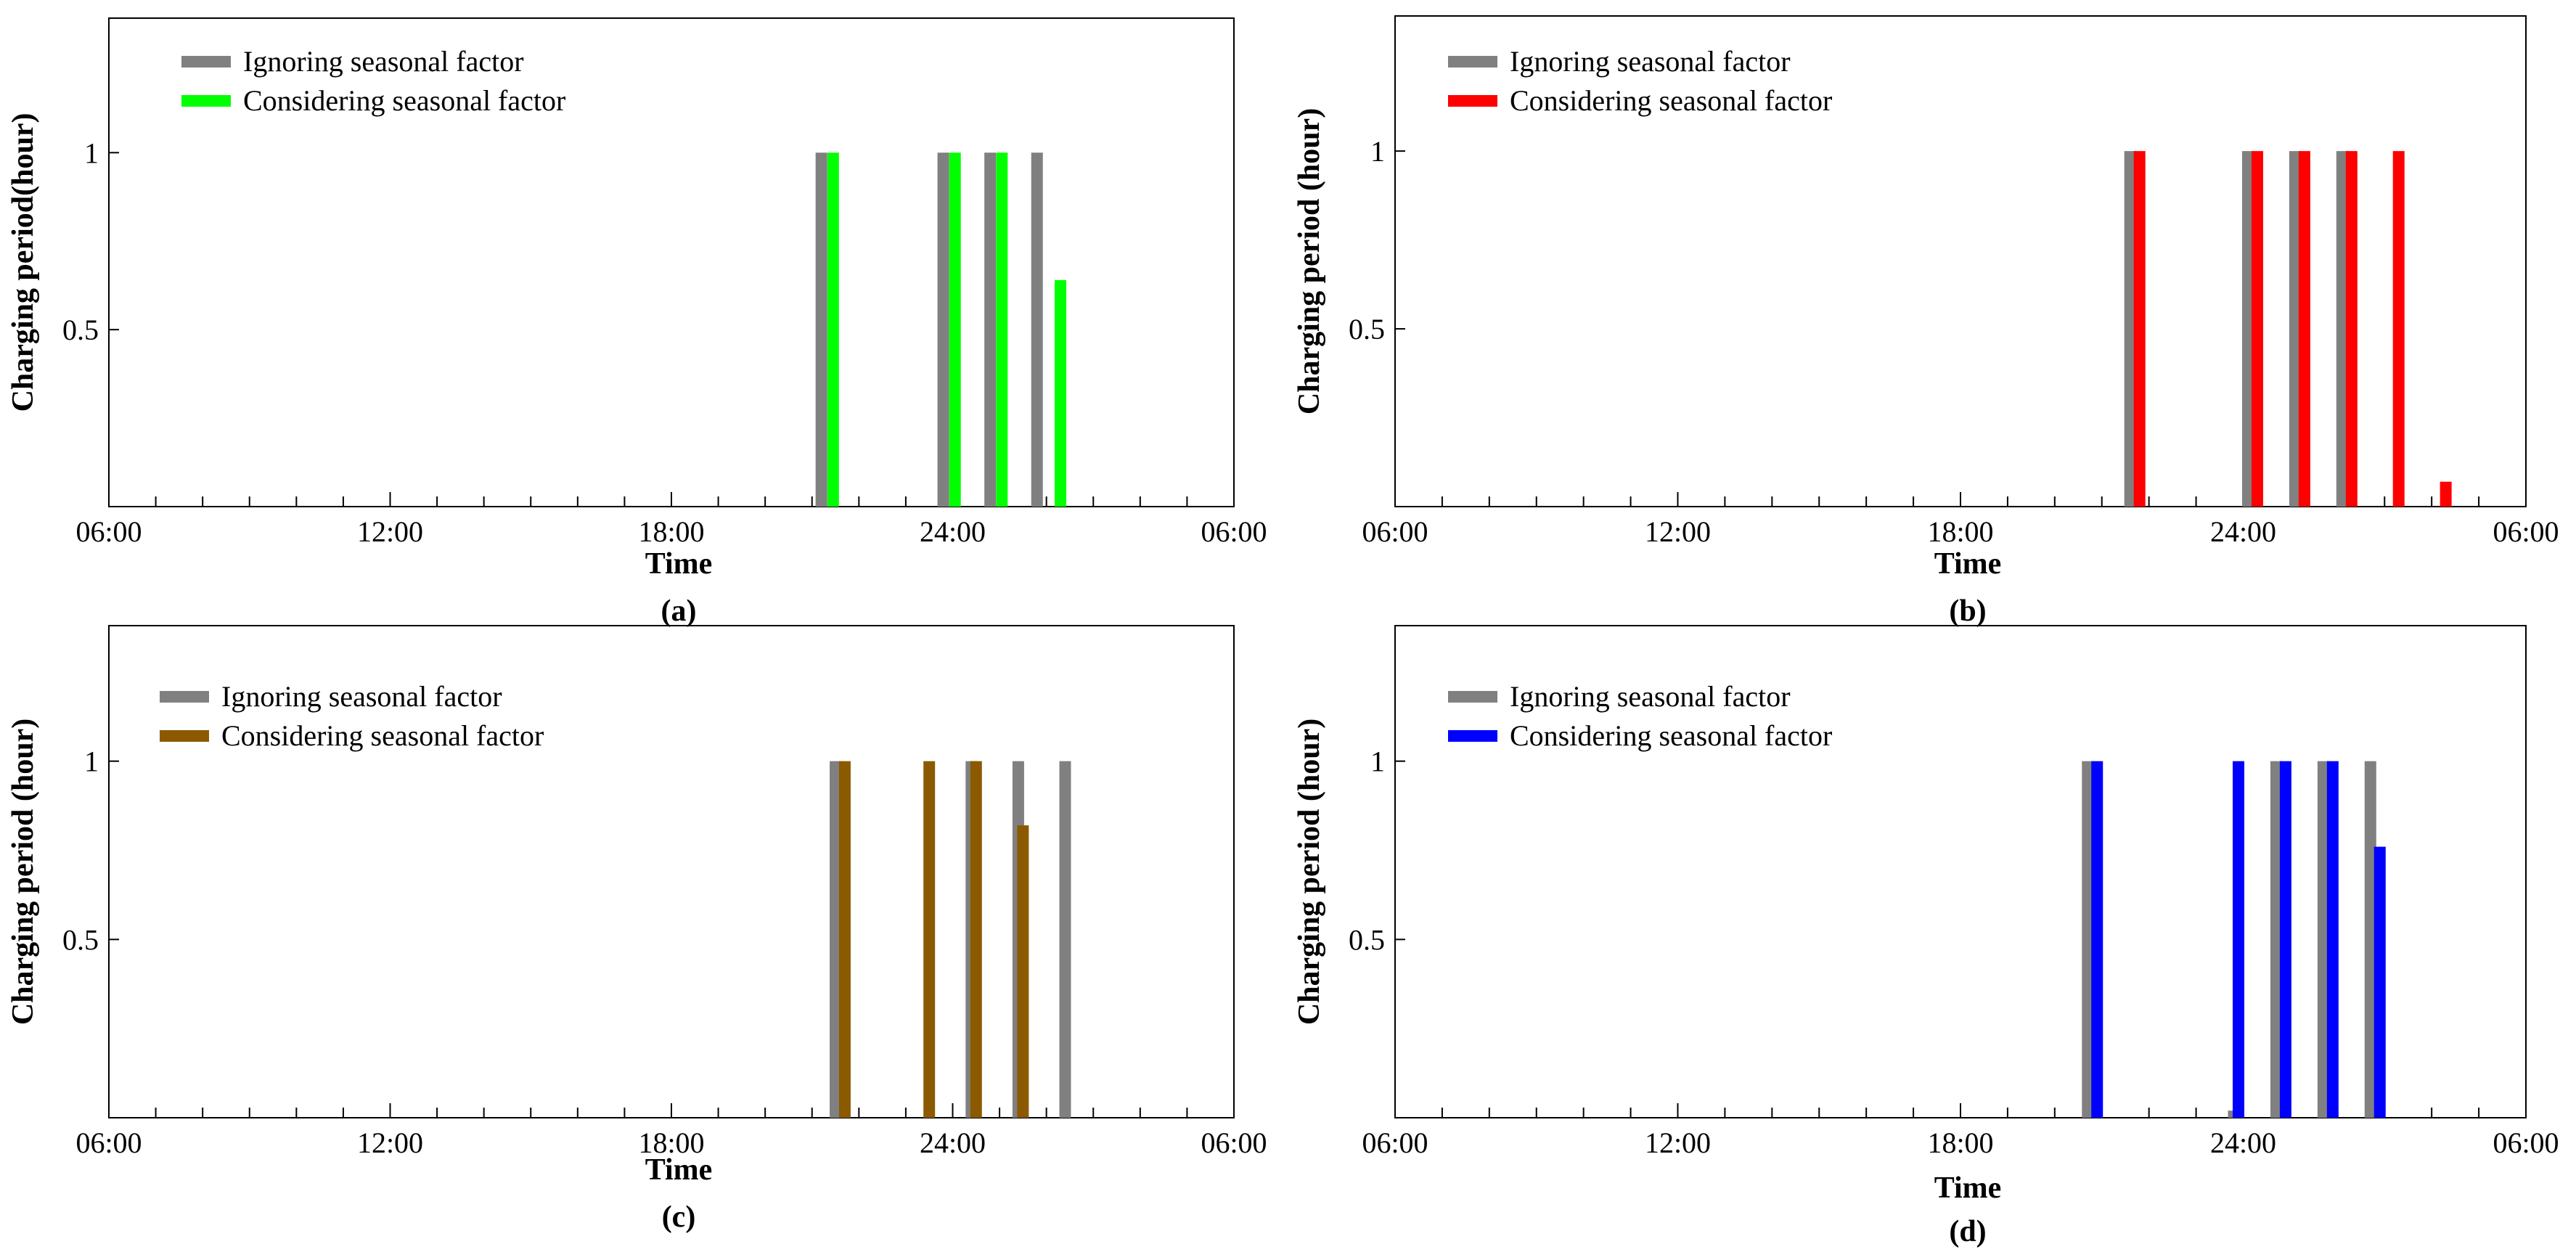 Image resolution: width=2576 pixels, height=1260 pixels. I want to click on panel-label: (b), so click(1968, 611).